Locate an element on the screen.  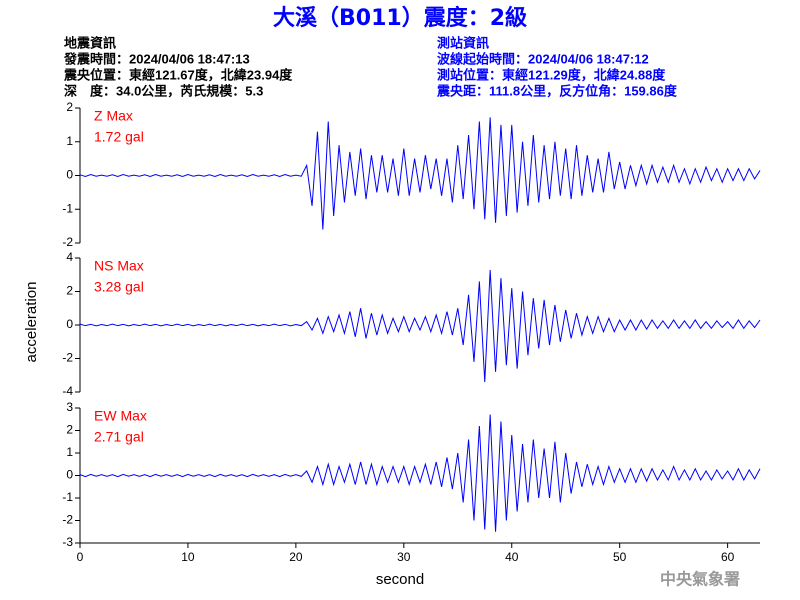
info-left: 深 度：34.0公里，芮氏規模：5.3 is located at coordinates (163, 90).